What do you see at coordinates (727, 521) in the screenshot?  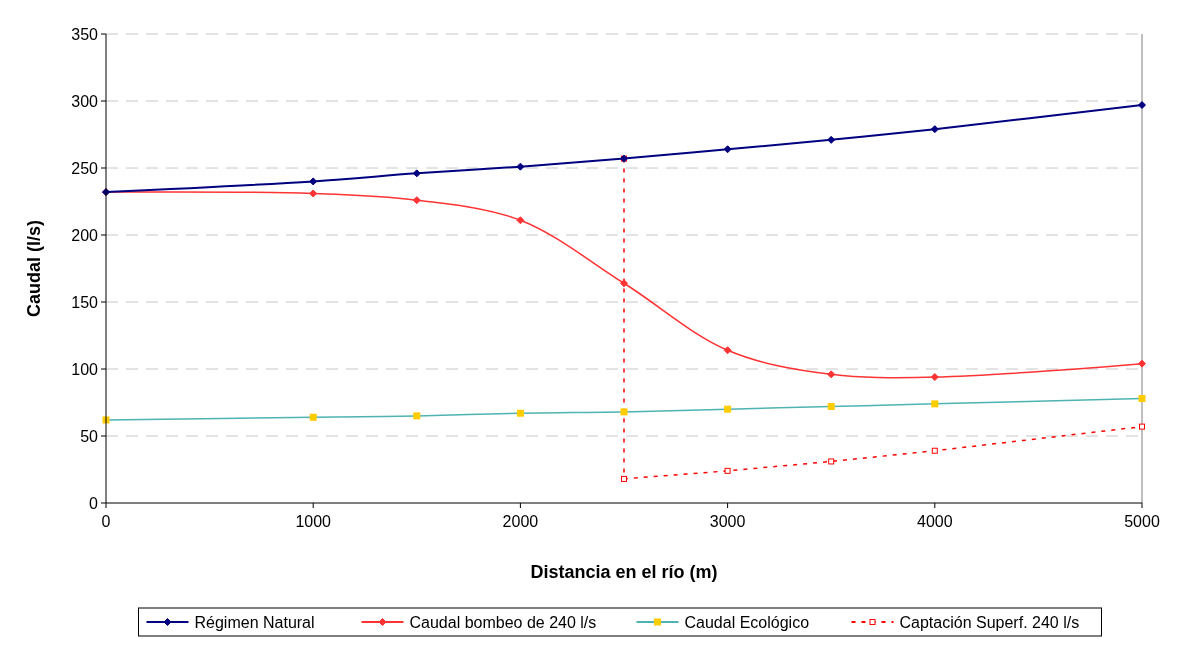 I see `x-tick-label: 3000` at bounding box center [727, 521].